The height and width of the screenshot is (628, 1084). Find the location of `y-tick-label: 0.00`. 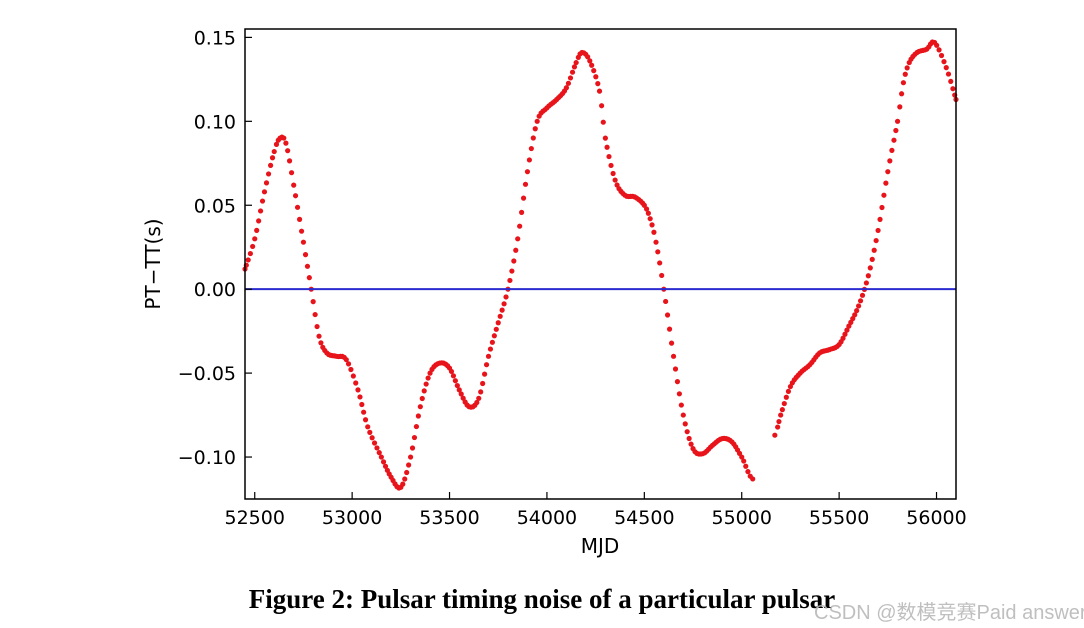

y-tick-label: 0.00 is located at coordinates (215, 290).